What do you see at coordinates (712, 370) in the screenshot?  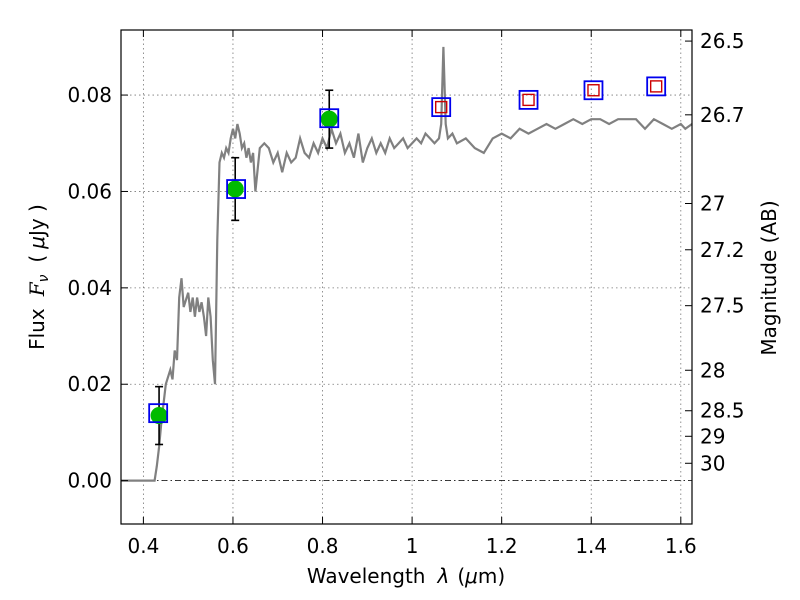 I see `y2-tick-label: 28` at bounding box center [712, 370].